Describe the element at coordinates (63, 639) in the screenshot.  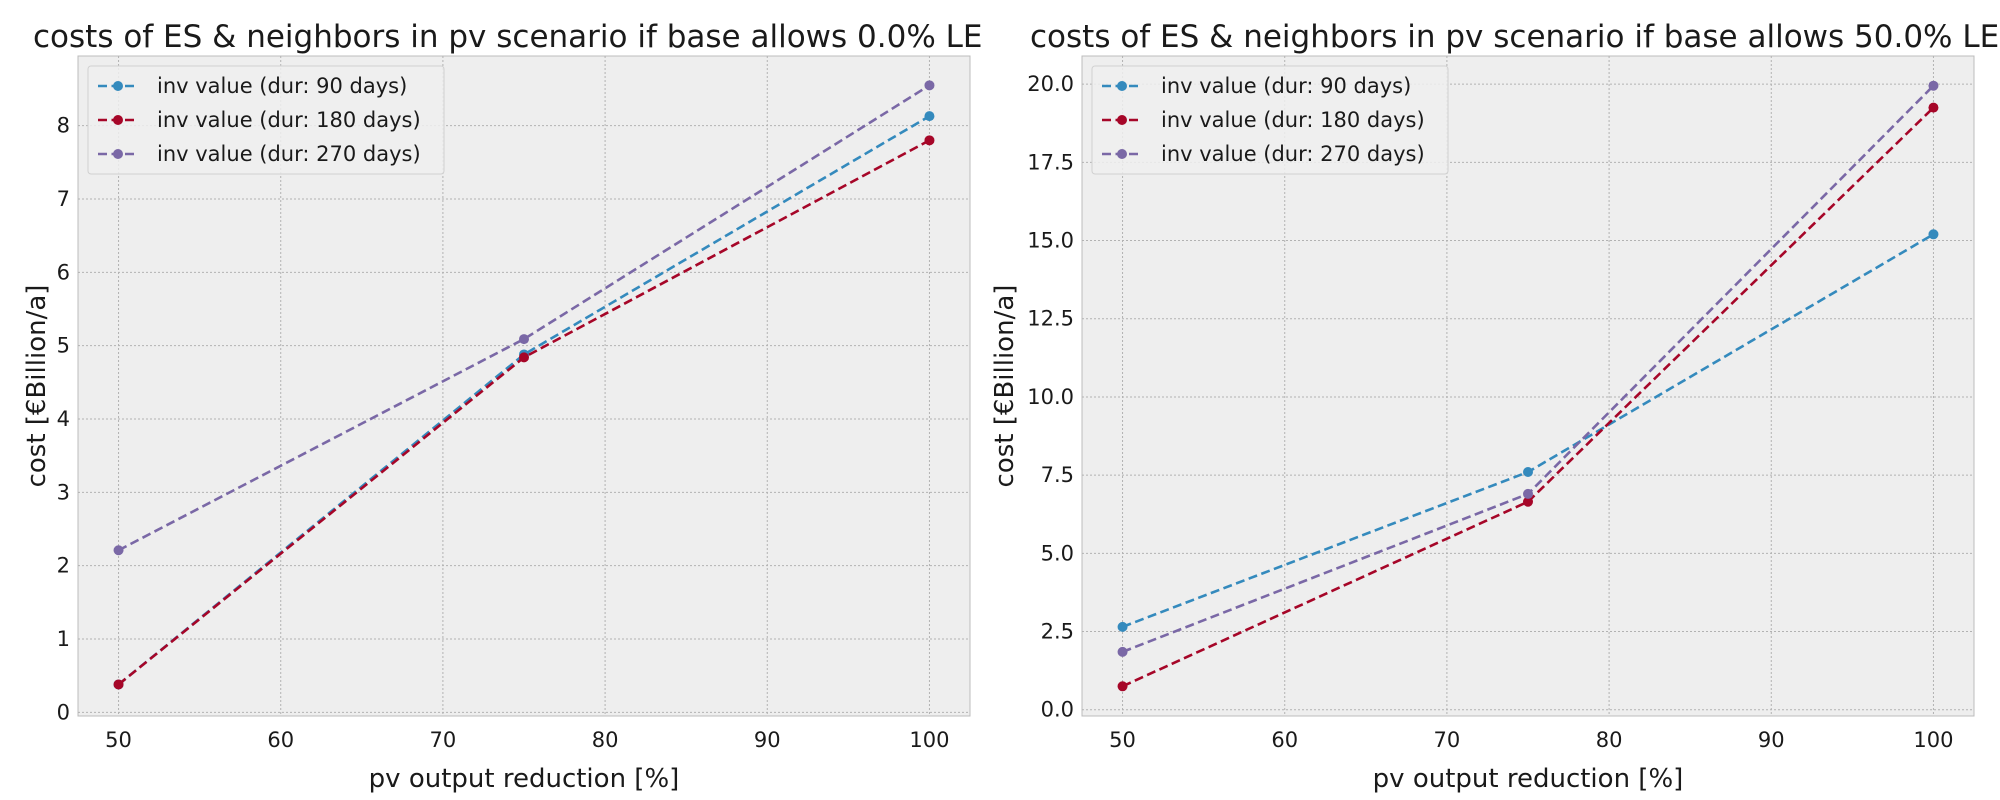
I see `y-tick-label: 1` at that location.